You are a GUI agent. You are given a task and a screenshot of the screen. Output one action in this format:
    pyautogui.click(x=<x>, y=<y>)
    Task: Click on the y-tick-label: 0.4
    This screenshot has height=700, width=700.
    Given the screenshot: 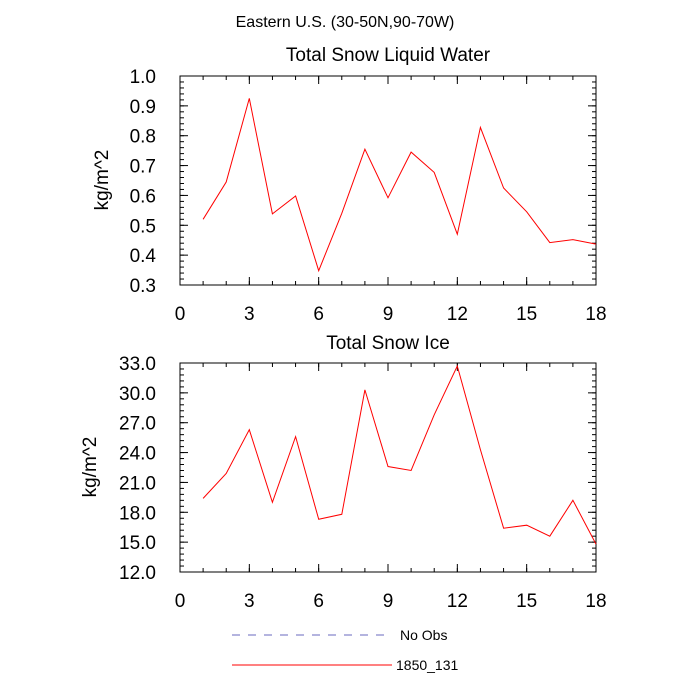 What is the action you would take?
    pyautogui.click(x=143, y=256)
    